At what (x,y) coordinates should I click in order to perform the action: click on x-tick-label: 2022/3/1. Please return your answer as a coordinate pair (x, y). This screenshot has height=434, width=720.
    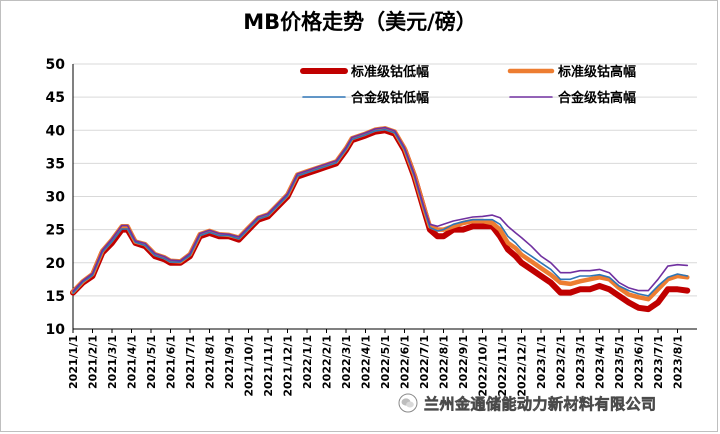
    Looking at the image, I should click on (346, 362).